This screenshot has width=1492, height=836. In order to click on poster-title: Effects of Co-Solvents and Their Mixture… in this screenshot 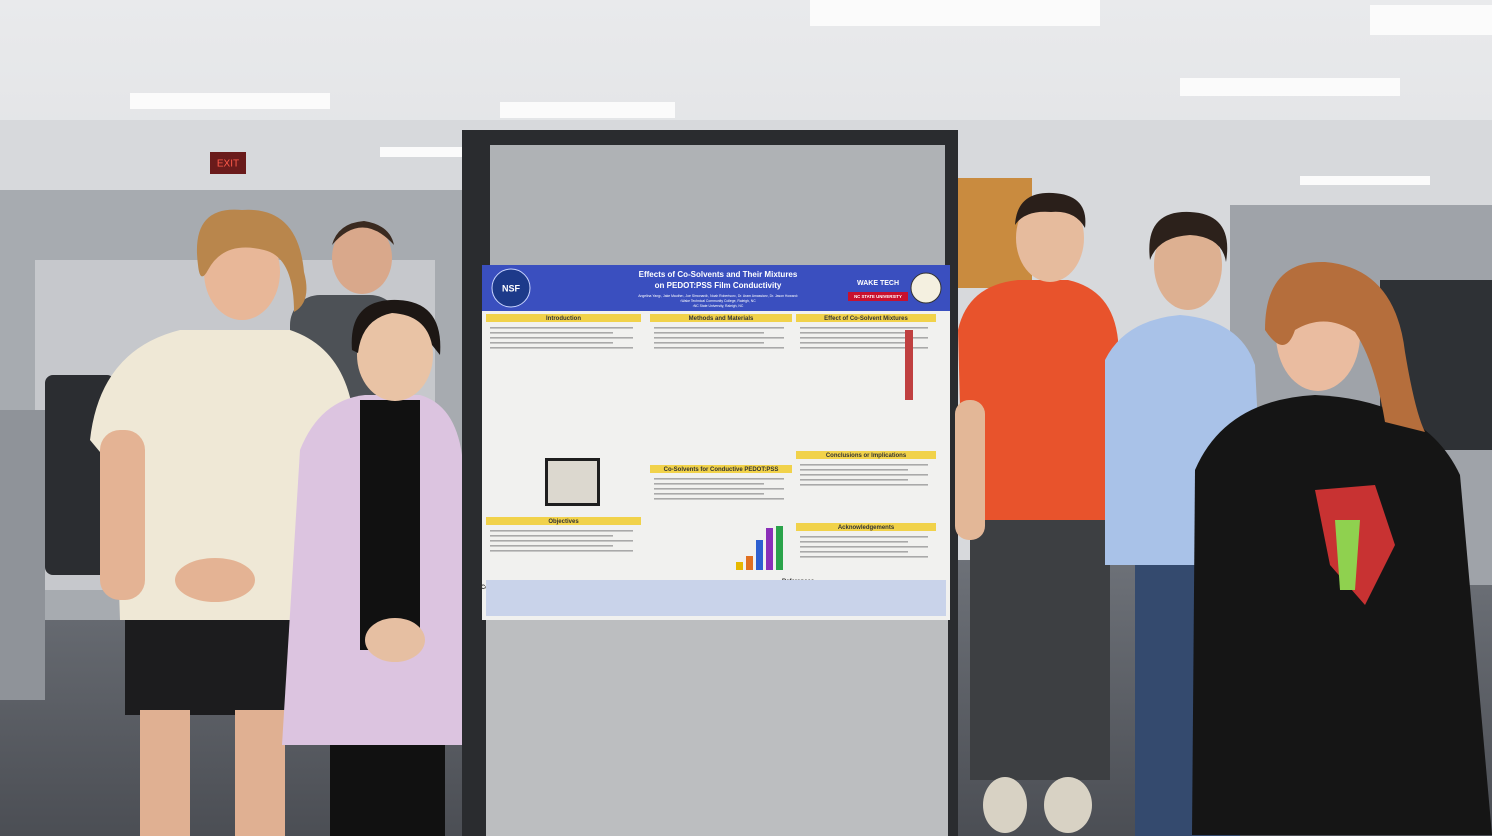, I will do `click(718, 274)`.